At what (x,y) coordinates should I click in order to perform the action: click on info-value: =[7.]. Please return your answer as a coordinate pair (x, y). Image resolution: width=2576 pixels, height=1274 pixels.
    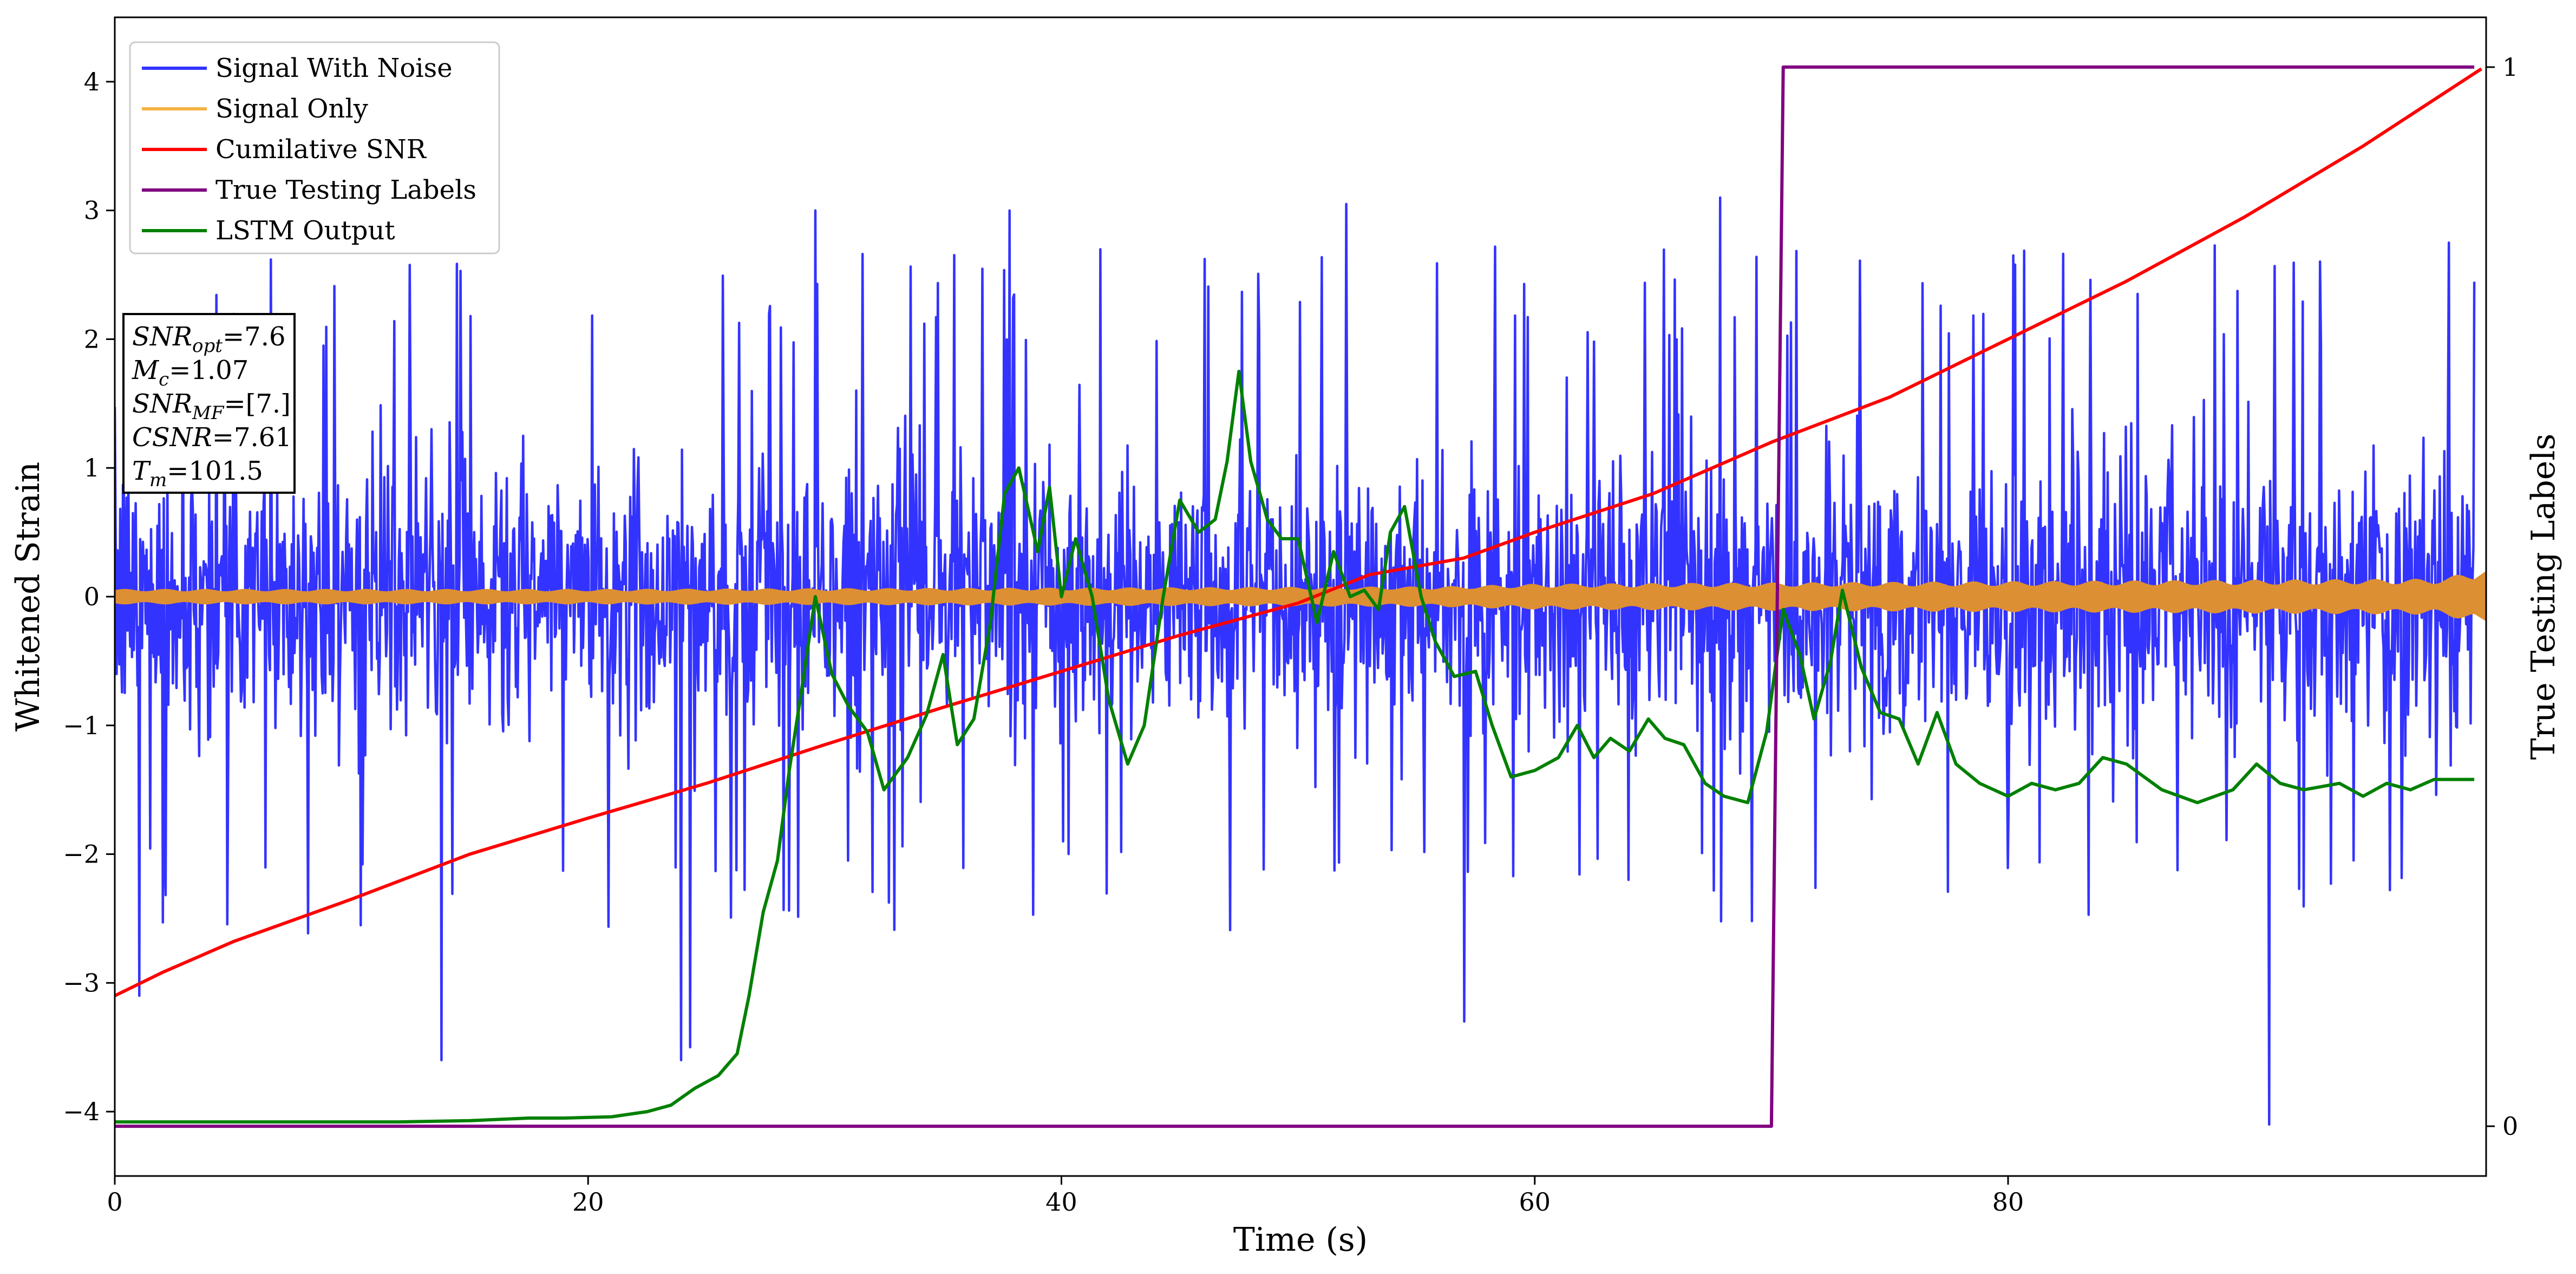
    Looking at the image, I should click on (257, 404).